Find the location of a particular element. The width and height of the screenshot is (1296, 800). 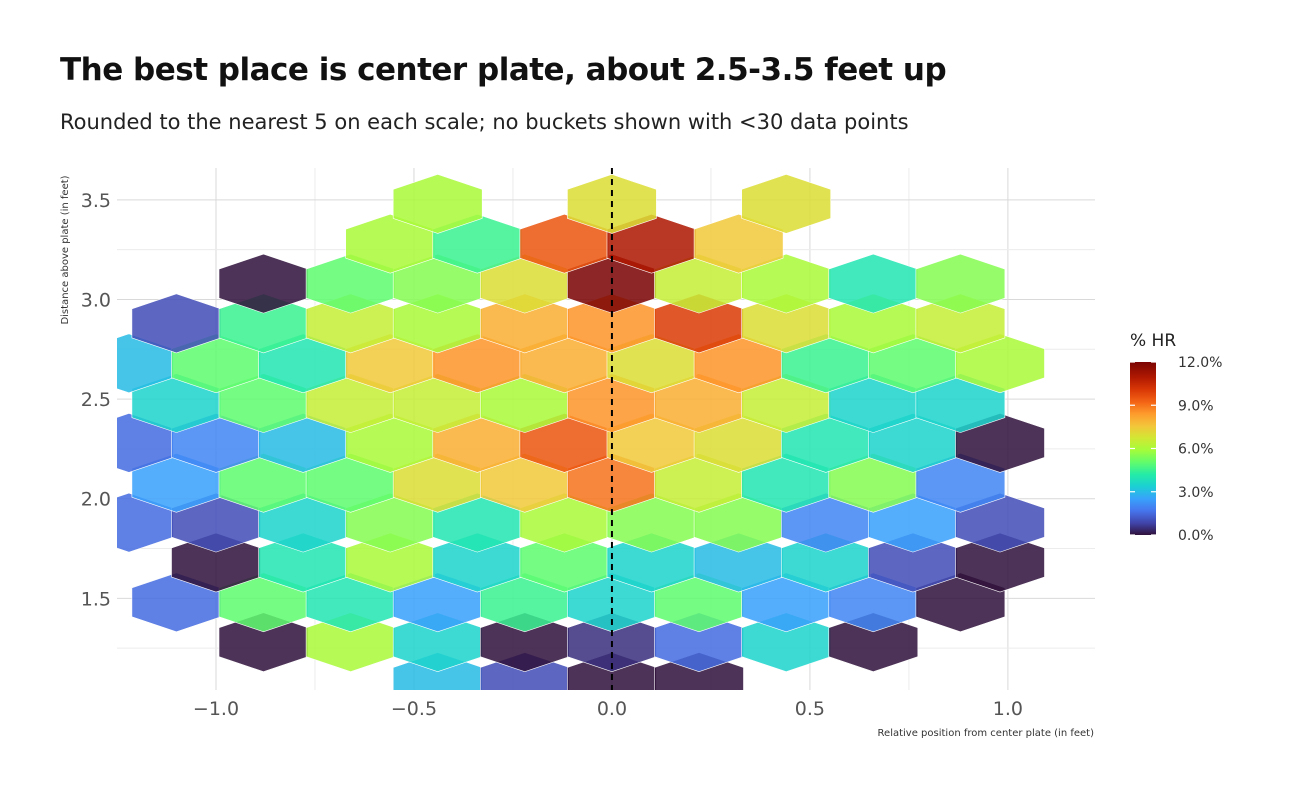

x-axis: −1.0 −0.5 0.0 0.5 1.0 is located at coordinates (608, 709).